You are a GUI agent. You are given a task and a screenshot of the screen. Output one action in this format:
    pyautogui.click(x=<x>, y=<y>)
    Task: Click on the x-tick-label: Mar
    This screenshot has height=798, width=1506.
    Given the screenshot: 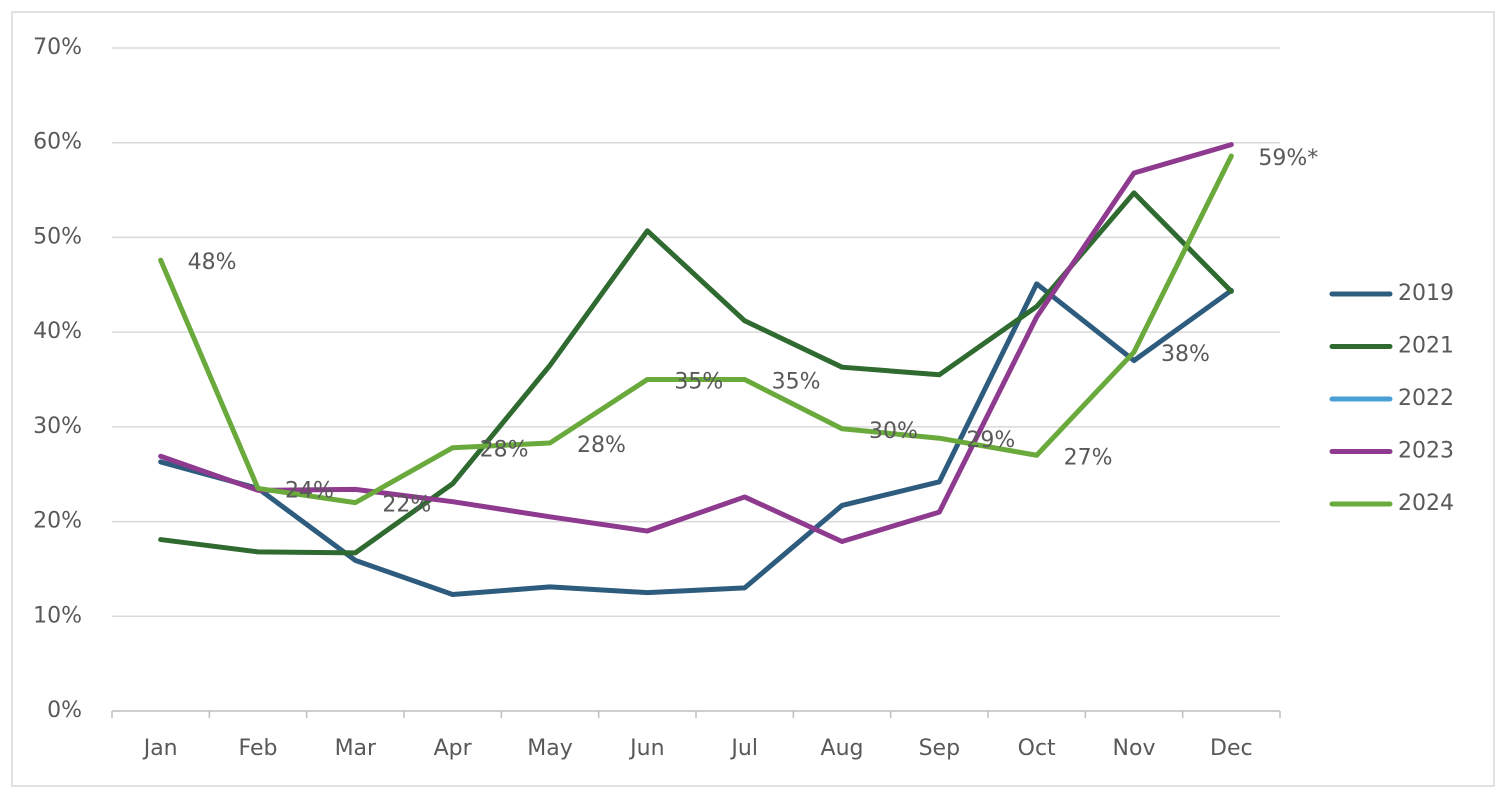 What is the action you would take?
    pyautogui.click(x=356, y=748)
    